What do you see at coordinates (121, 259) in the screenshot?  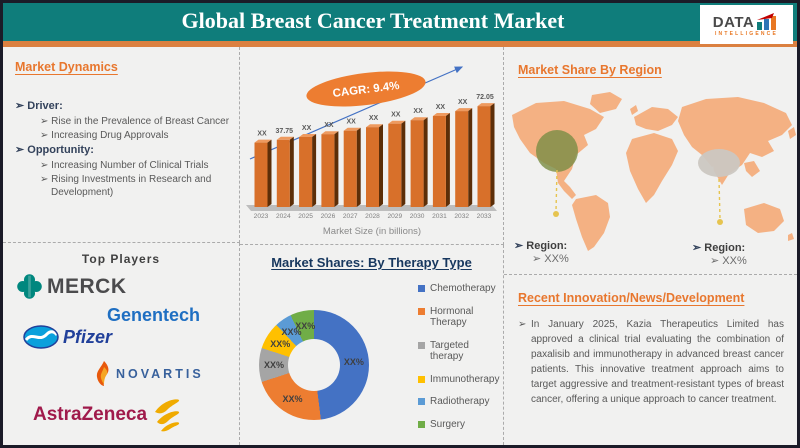 I see `top-players-title: Top Players` at bounding box center [121, 259].